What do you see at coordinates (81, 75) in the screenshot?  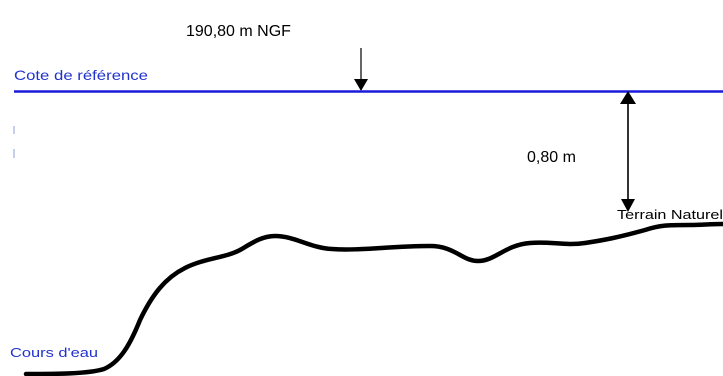 I see `reference-line-label: Cote de référence` at bounding box center [81, 75].